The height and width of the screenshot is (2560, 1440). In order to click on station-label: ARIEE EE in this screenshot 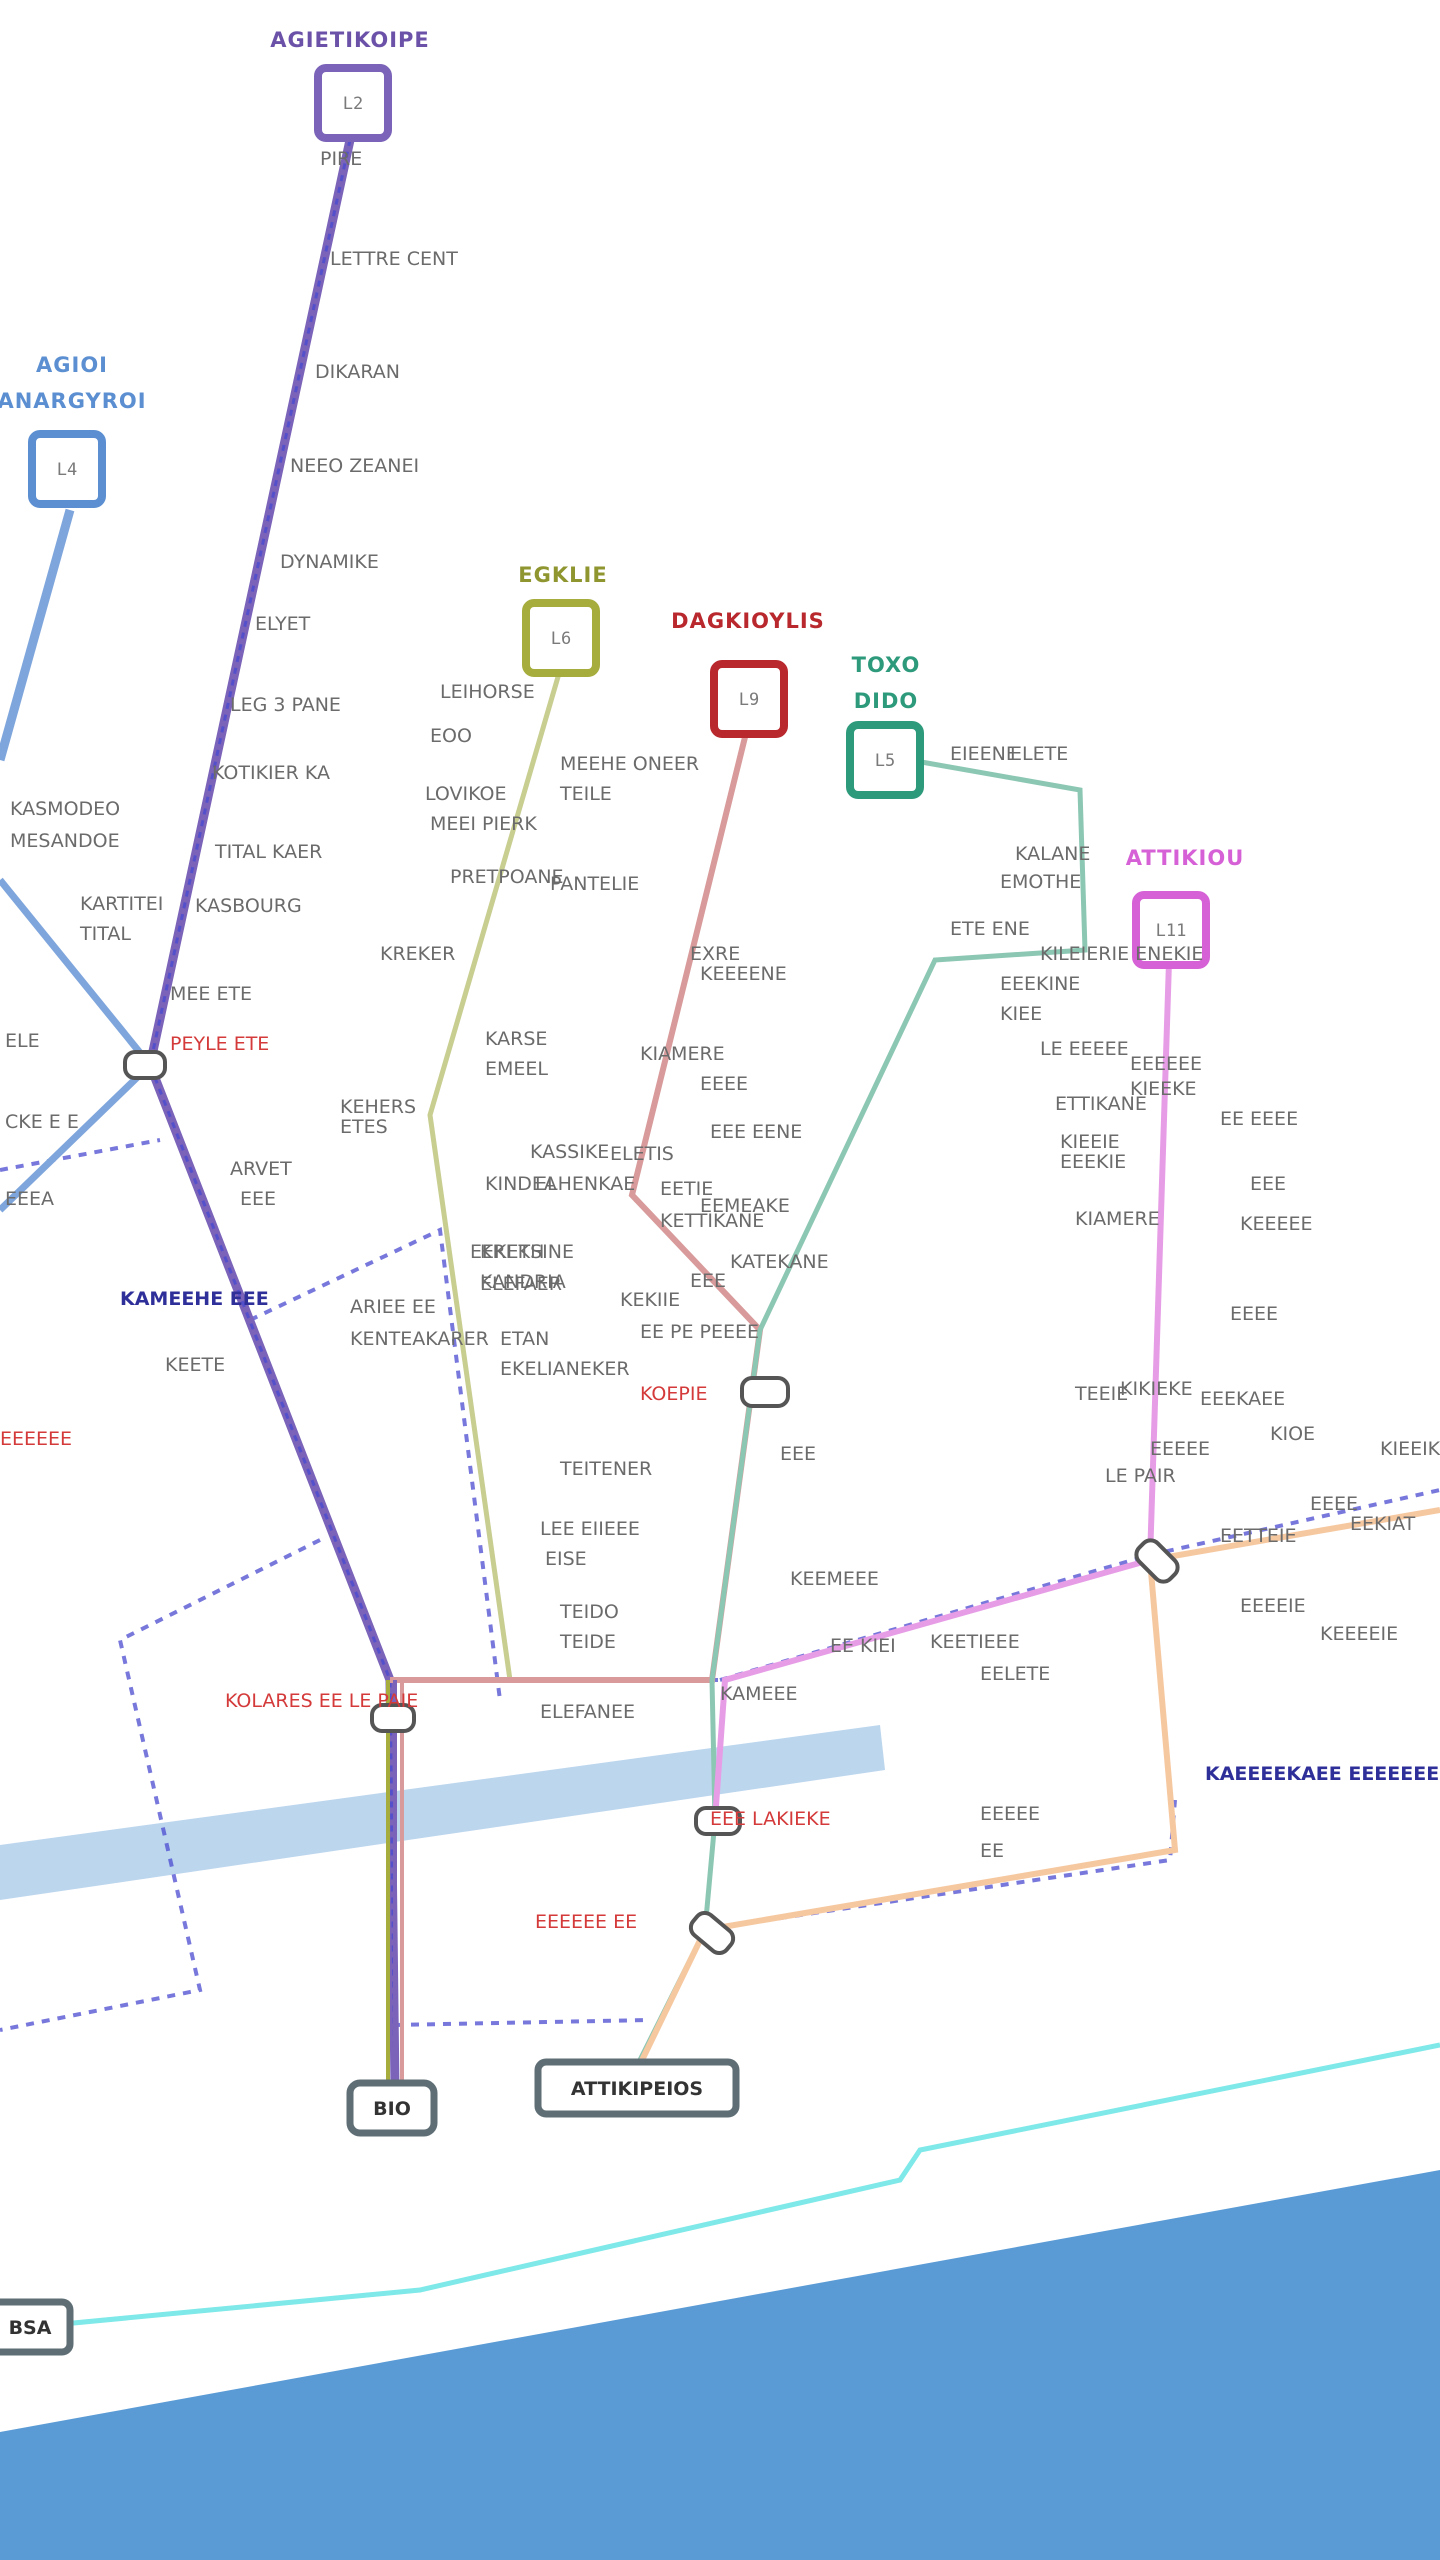, I will do `click(393, 1307)`.